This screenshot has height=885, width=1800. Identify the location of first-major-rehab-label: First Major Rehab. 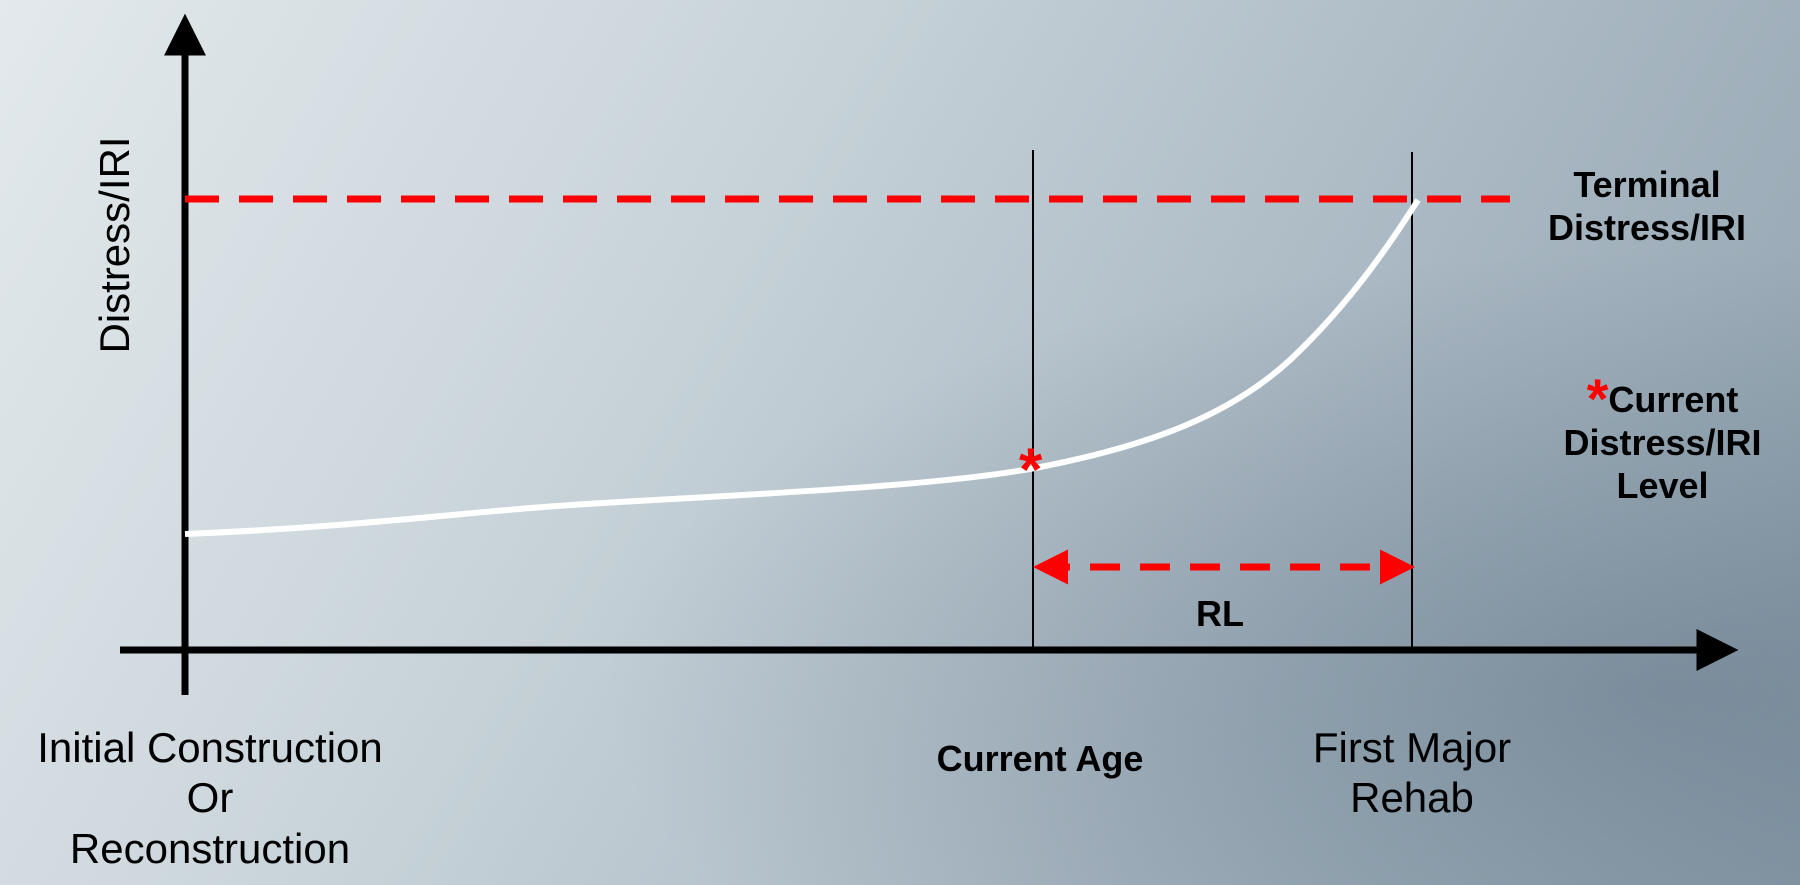
(1412, 773).